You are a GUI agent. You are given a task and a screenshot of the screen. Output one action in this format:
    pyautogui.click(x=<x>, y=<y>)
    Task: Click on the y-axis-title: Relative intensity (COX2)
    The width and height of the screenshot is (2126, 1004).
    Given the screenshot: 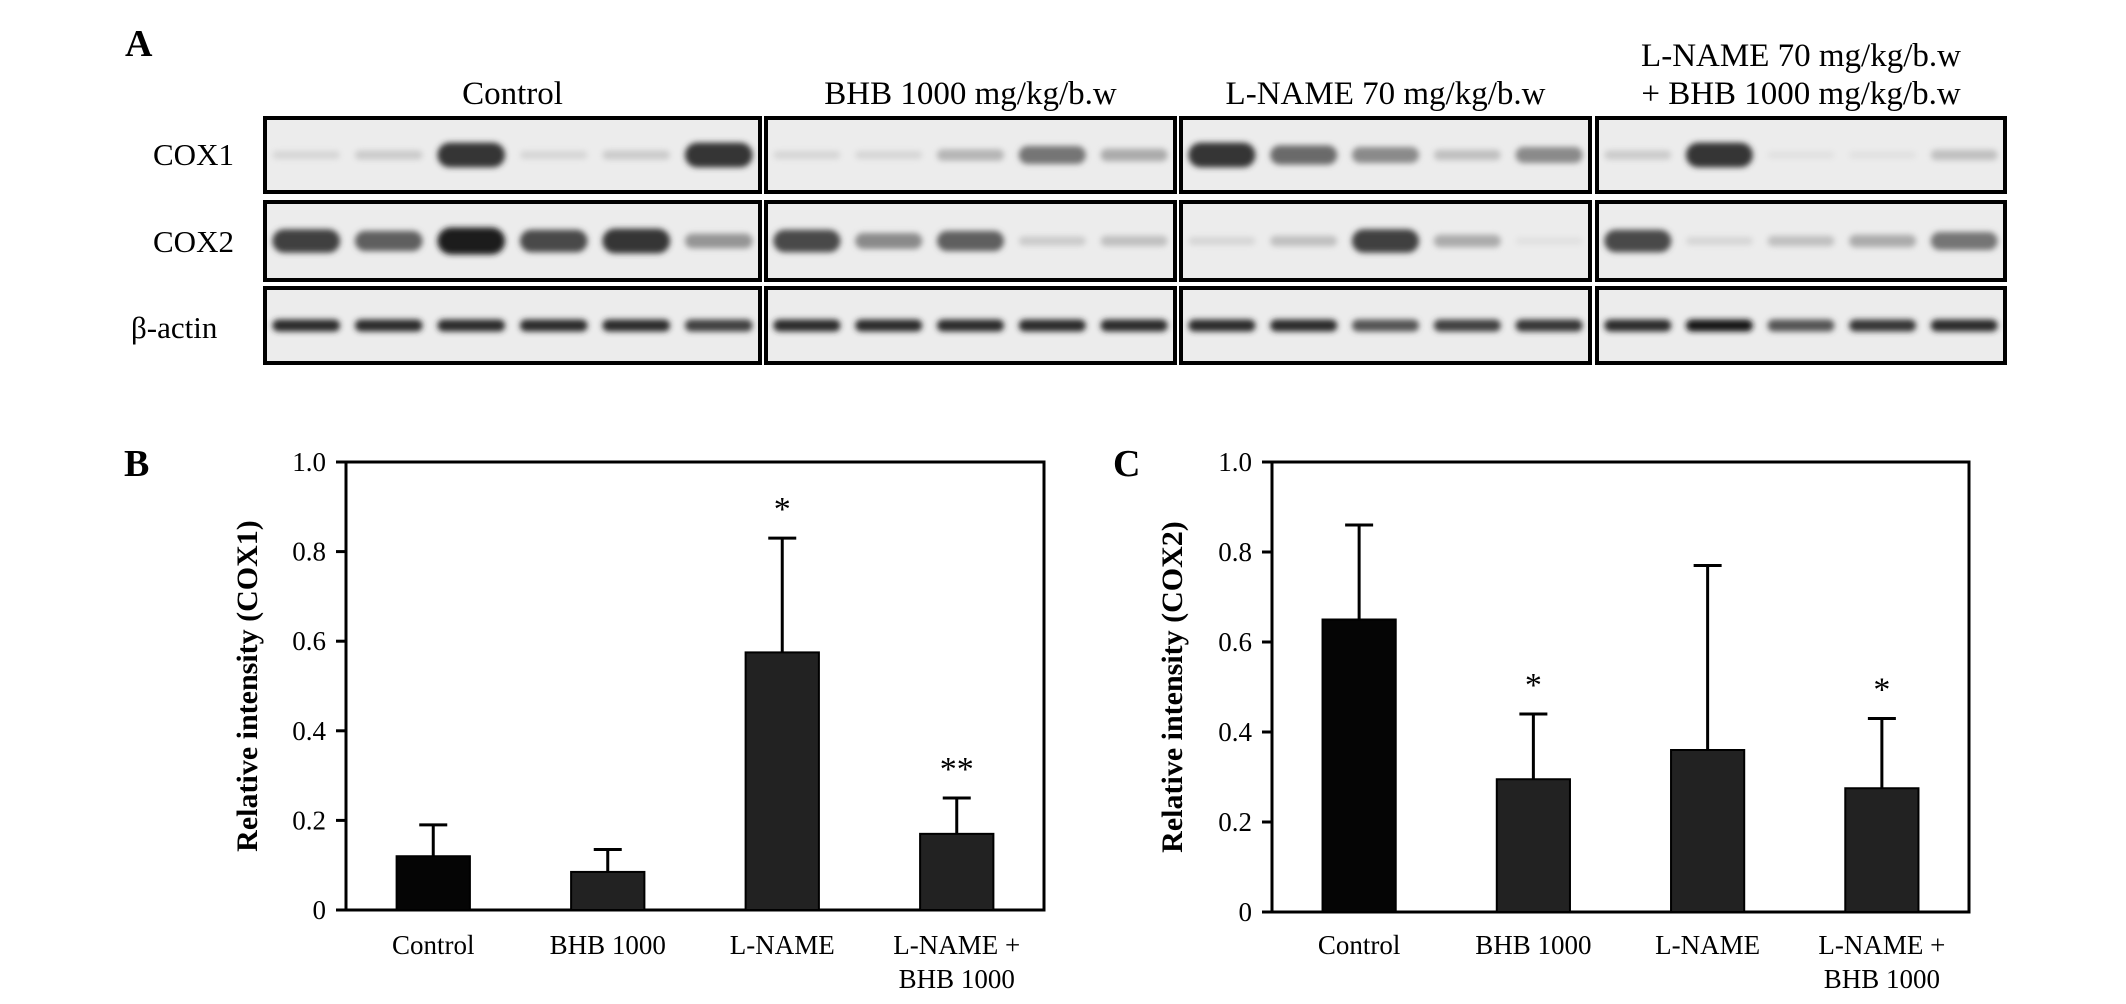 What is the action you would take?
    pyautogui.click(x=1172, y=687)
    